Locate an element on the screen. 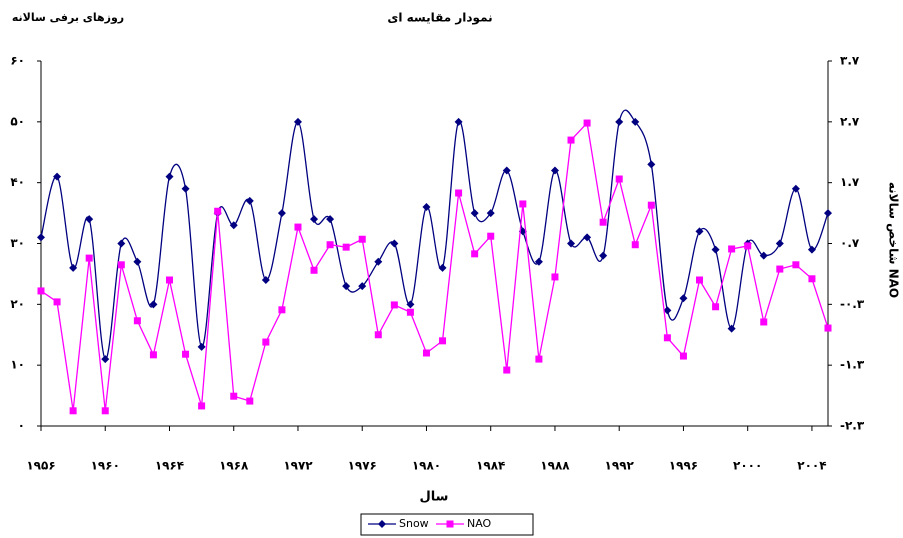  y2-tick-label: ۰.۷ is located at coordinates (850, 243).